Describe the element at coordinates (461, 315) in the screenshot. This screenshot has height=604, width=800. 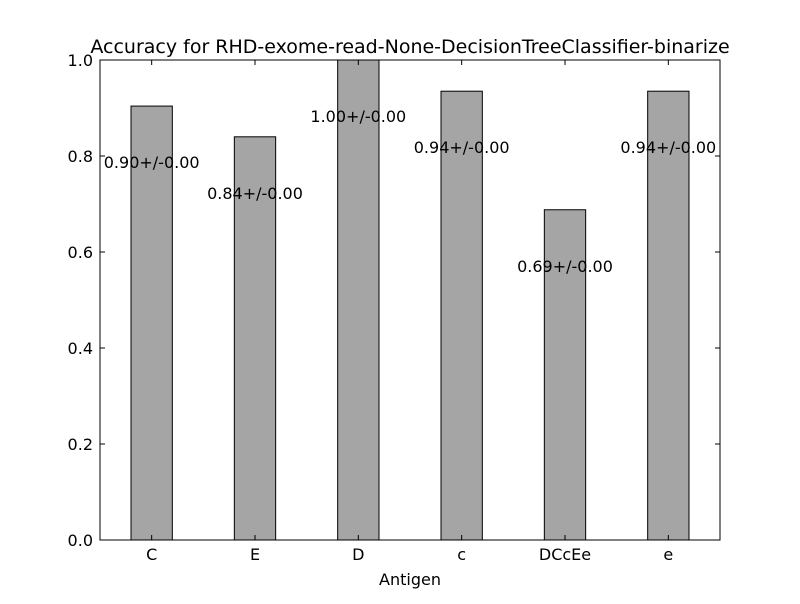
I see `bar-c` at that location.